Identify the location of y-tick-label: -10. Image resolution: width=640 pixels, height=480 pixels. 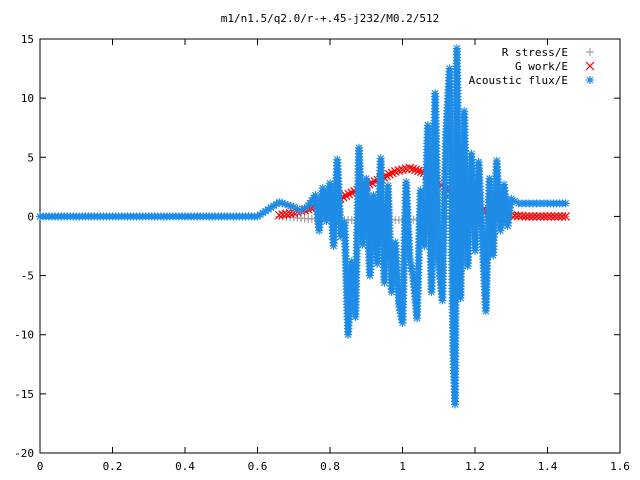
(24, 335).